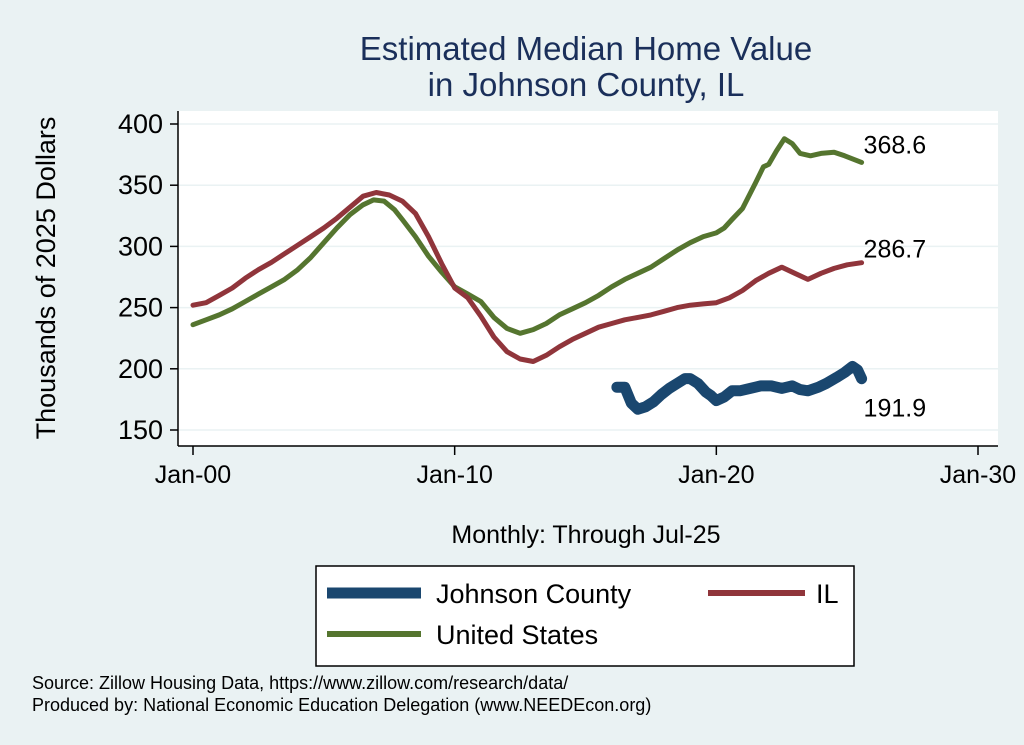  What do you see at coordinates (46, 278) in the screenshot?
I see `y-axis-title: Thousands of 2025 Dollars` at bounding box center [46, 278].